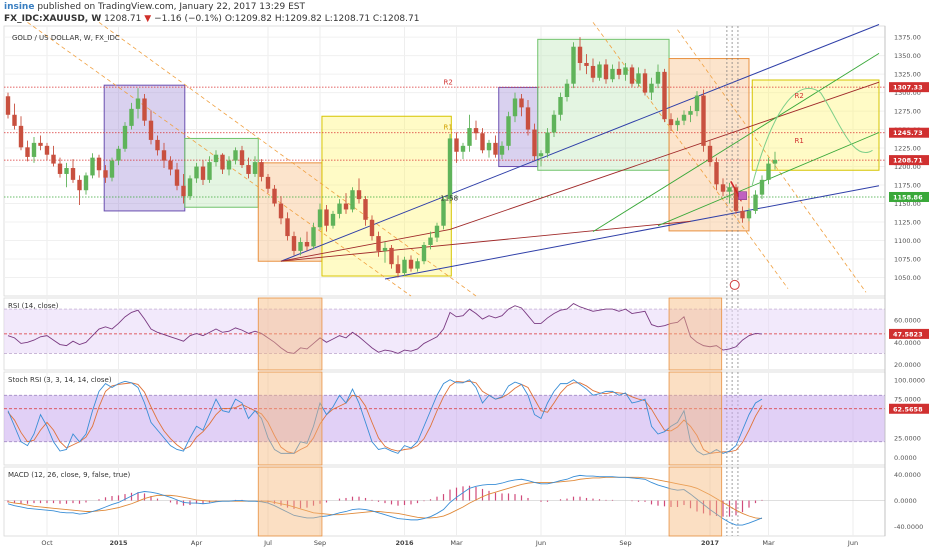  Describe the element at coordinates (19, 7) in the screenshot. I see `author-name: insine` at that location.